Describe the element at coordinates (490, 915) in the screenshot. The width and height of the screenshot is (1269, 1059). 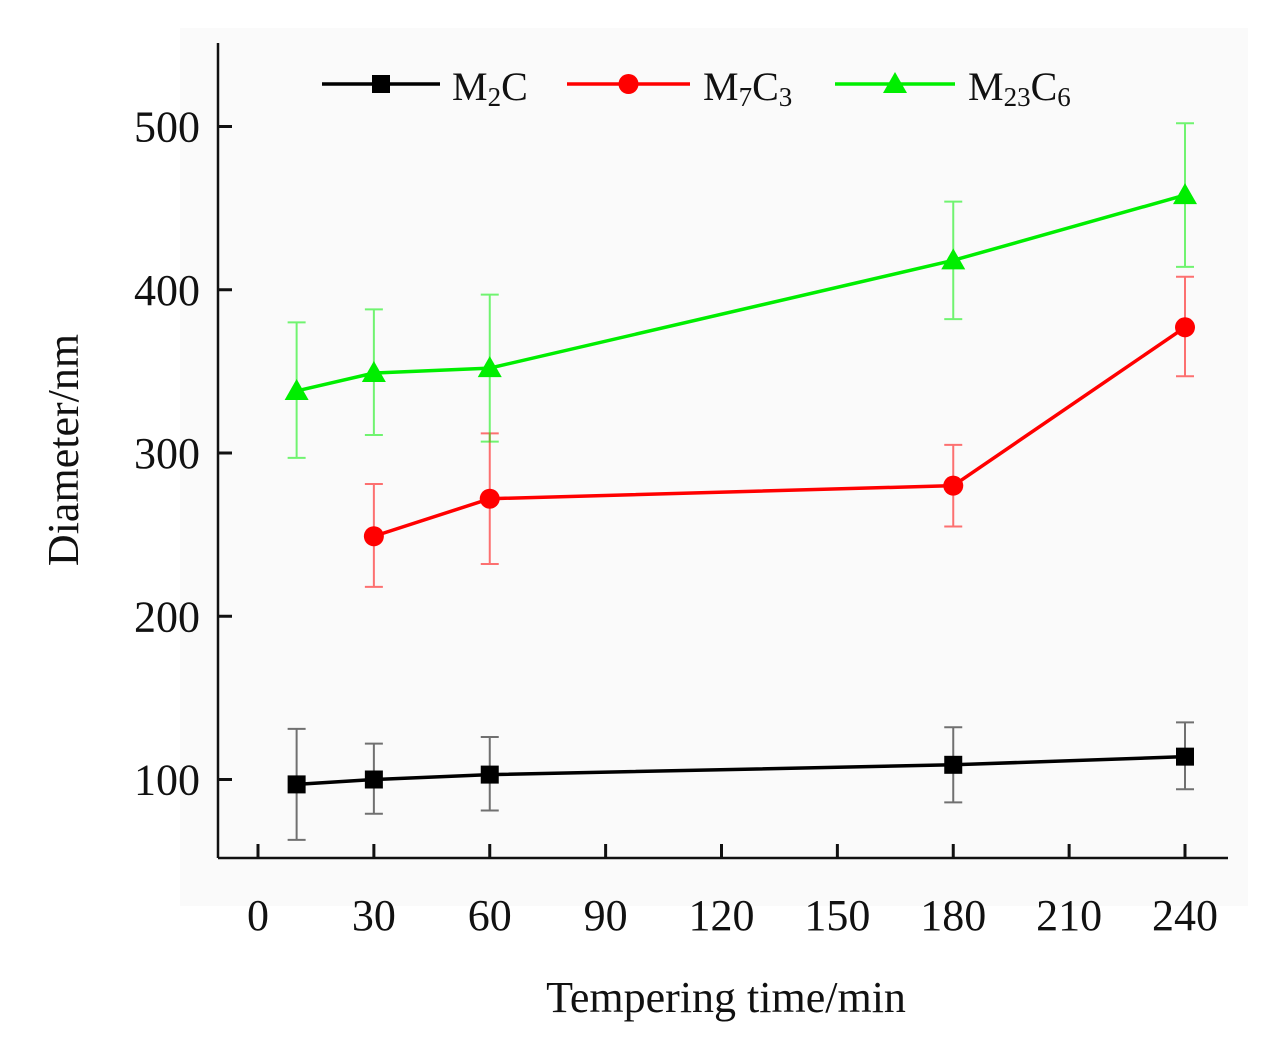
I see `x-tick-label: 60` at that location.